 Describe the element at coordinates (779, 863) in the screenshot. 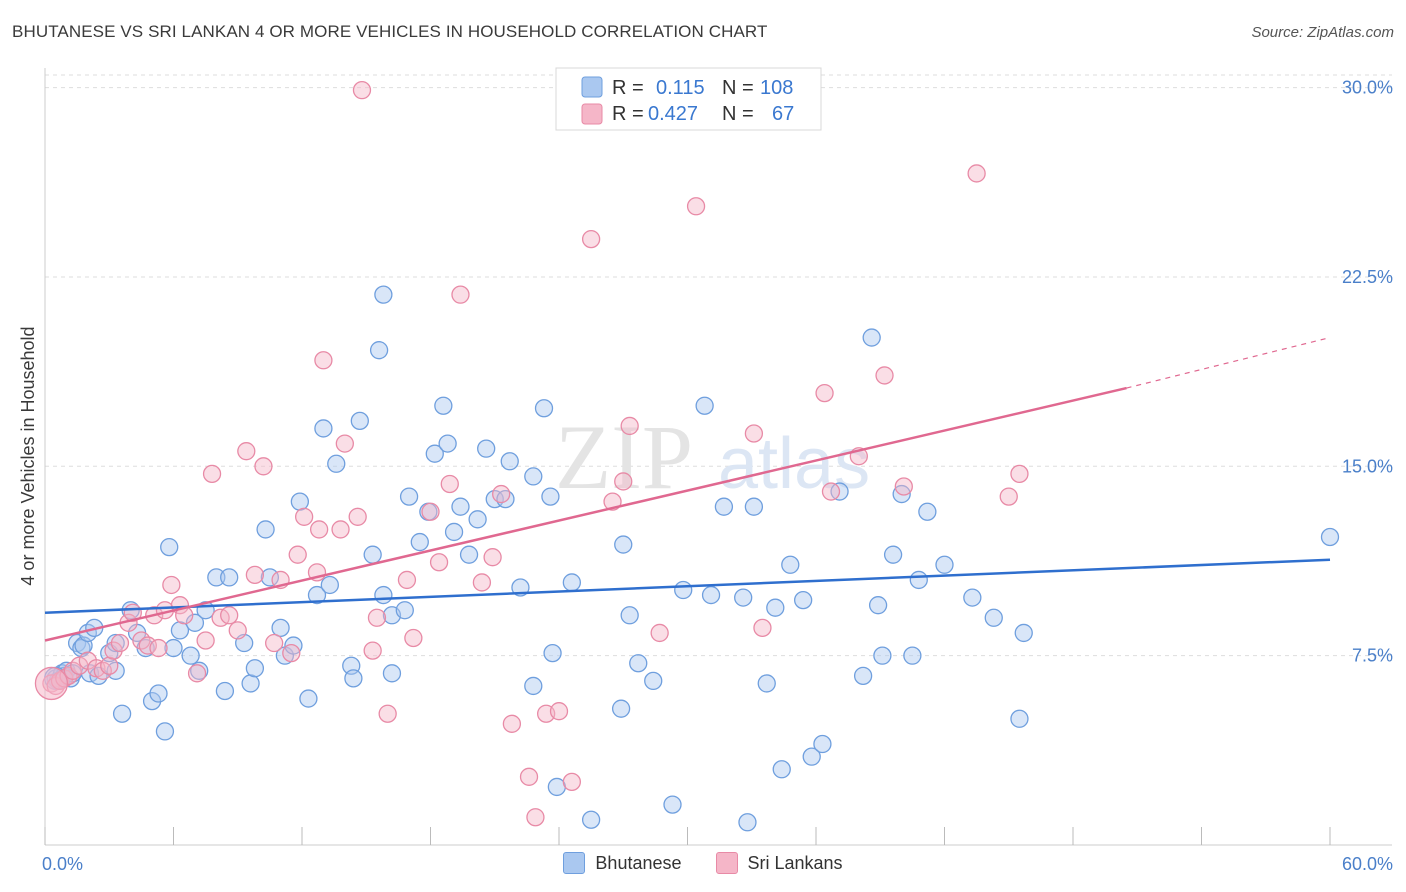

I see `bottom-legend-sri-lankans: Sri Lankans` at that location.